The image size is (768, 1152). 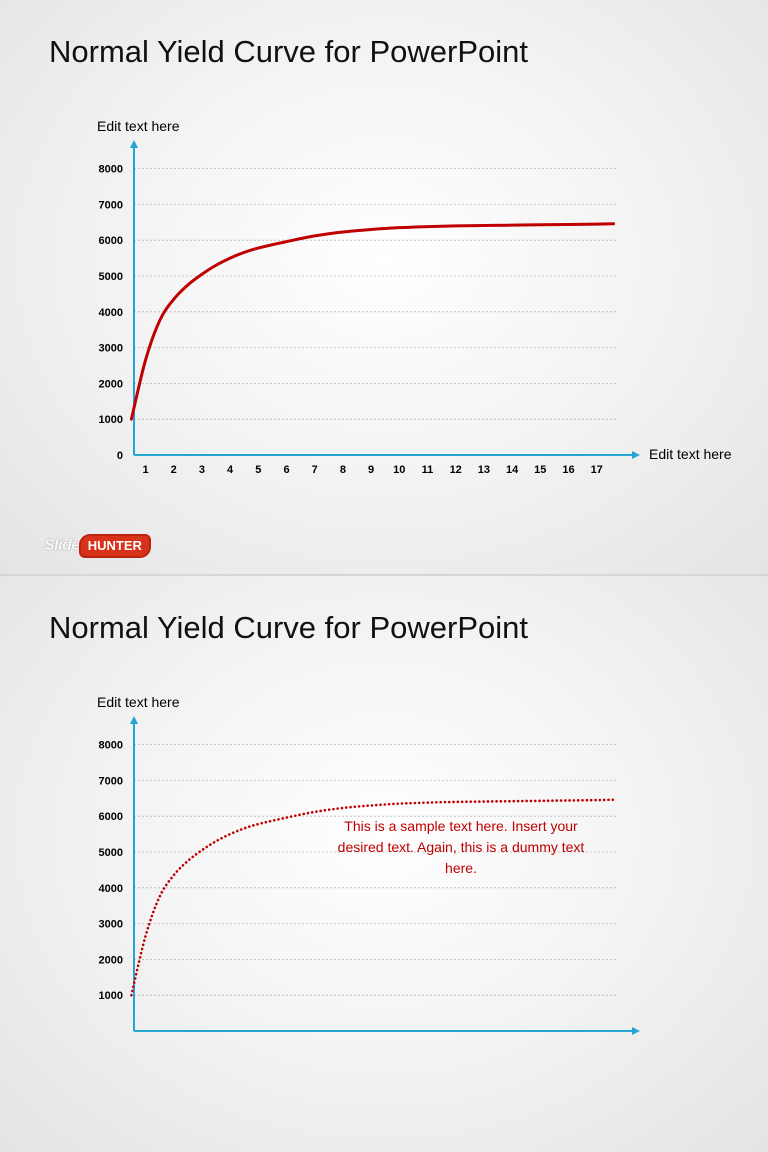 I want to click on x-tick-label: 1, so click(x=145, y=470).